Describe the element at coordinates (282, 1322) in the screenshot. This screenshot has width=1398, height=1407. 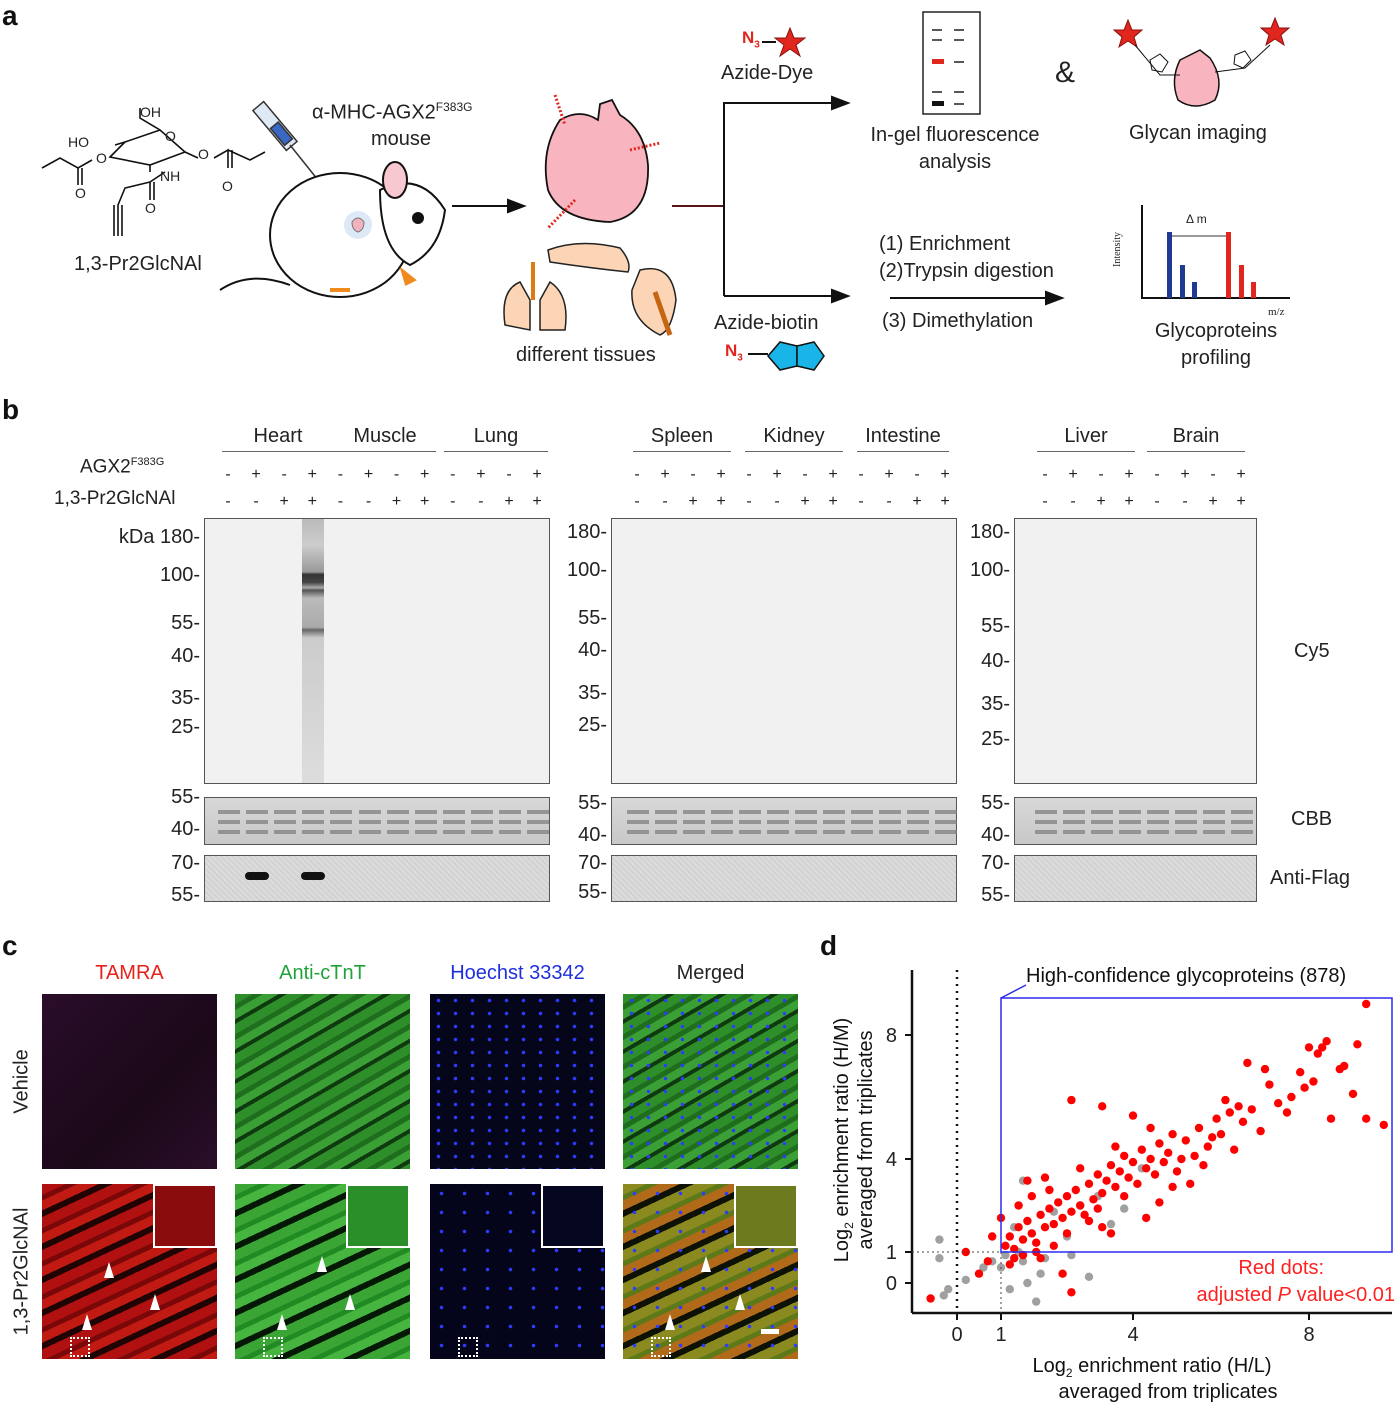
I see `arrowhead-icon` at that location.